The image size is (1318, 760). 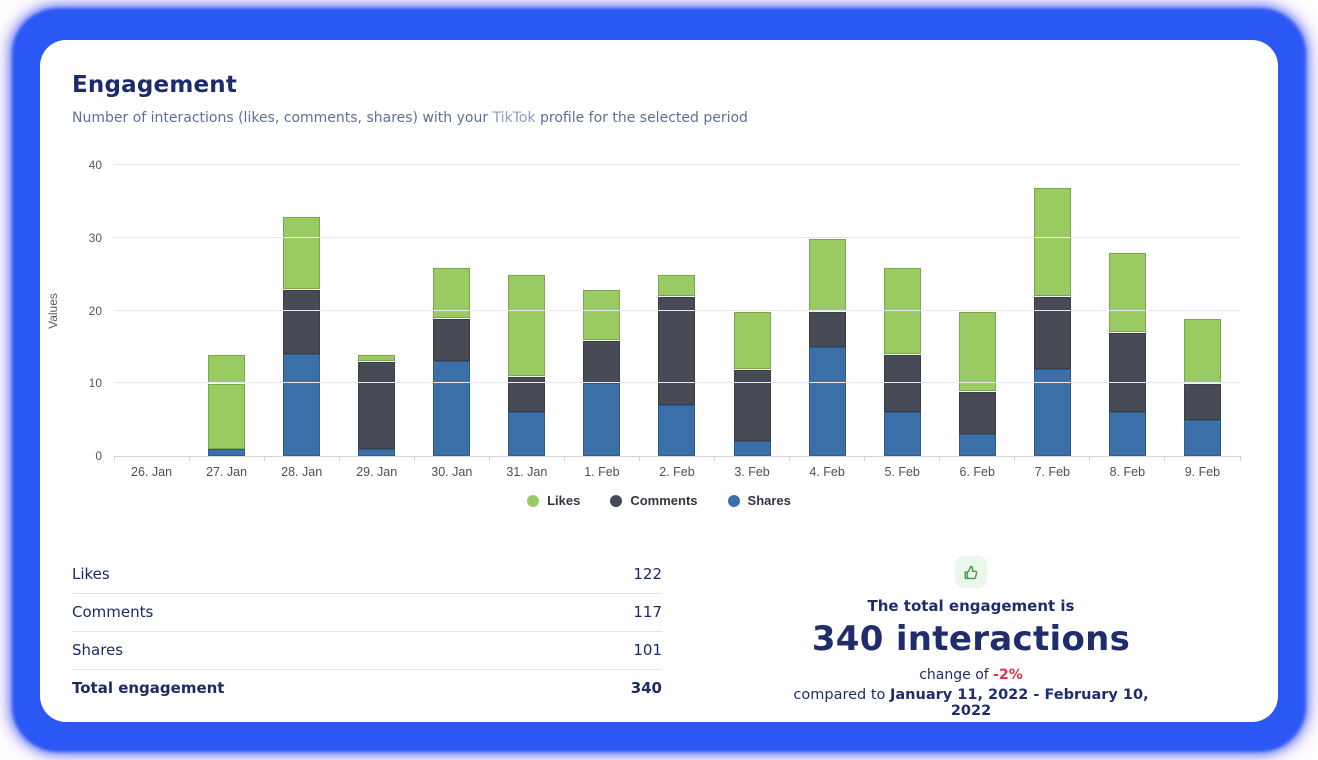 What do you see at coordinates (227, 472) in the screenshot?
I see `x-axis-label: 27. Jan` at bounding box center [227, 472].